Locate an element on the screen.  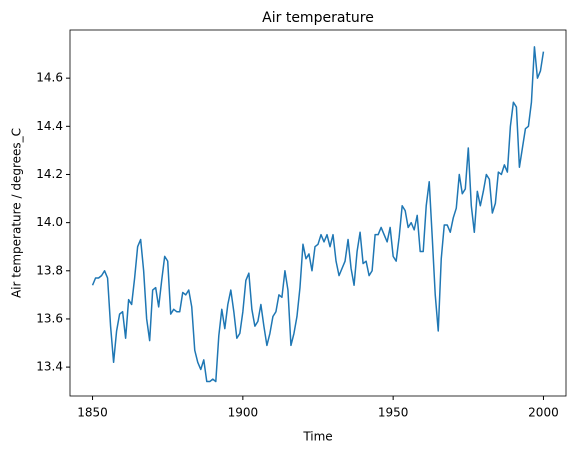
x-axis-label: Time is located at coordinates (317, 437).